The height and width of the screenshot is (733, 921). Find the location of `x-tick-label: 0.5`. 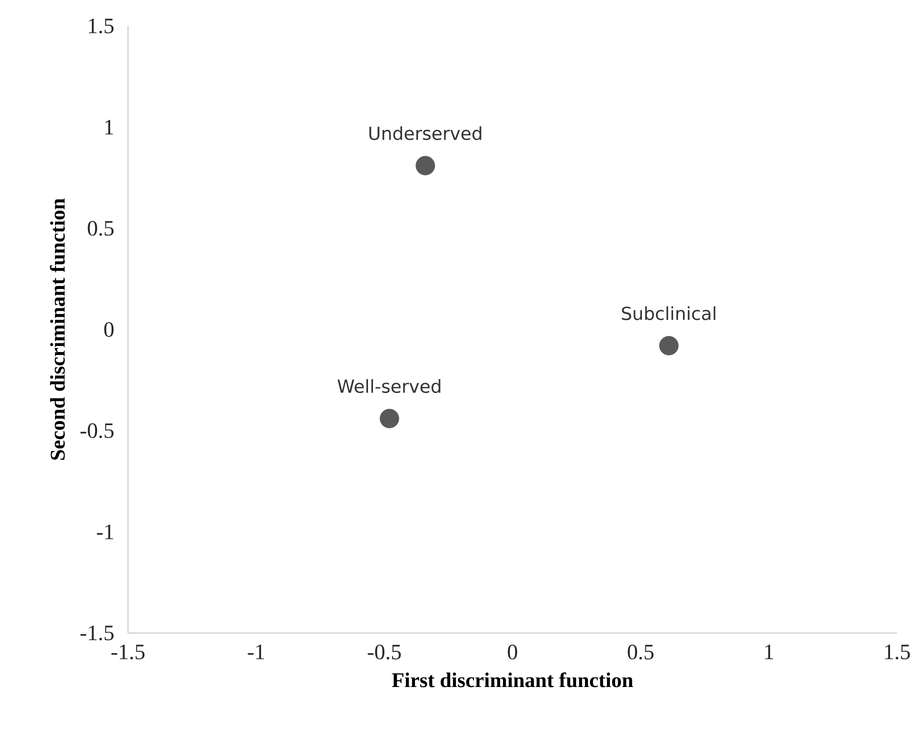

x-tick-label: 0.5 is located at coordinates (641, 652).